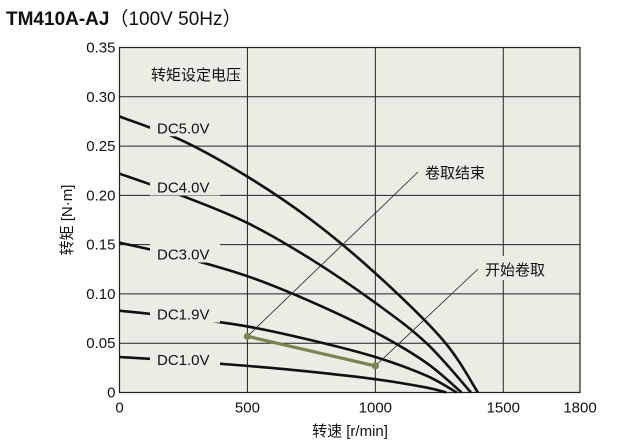 Image resolution: width=623 pixels, height=444 pixels. What do you see at coordinates (515, 270) in the screenshot?
I see `annotation-label: 开始卷取` at bounding box center [515, 270].